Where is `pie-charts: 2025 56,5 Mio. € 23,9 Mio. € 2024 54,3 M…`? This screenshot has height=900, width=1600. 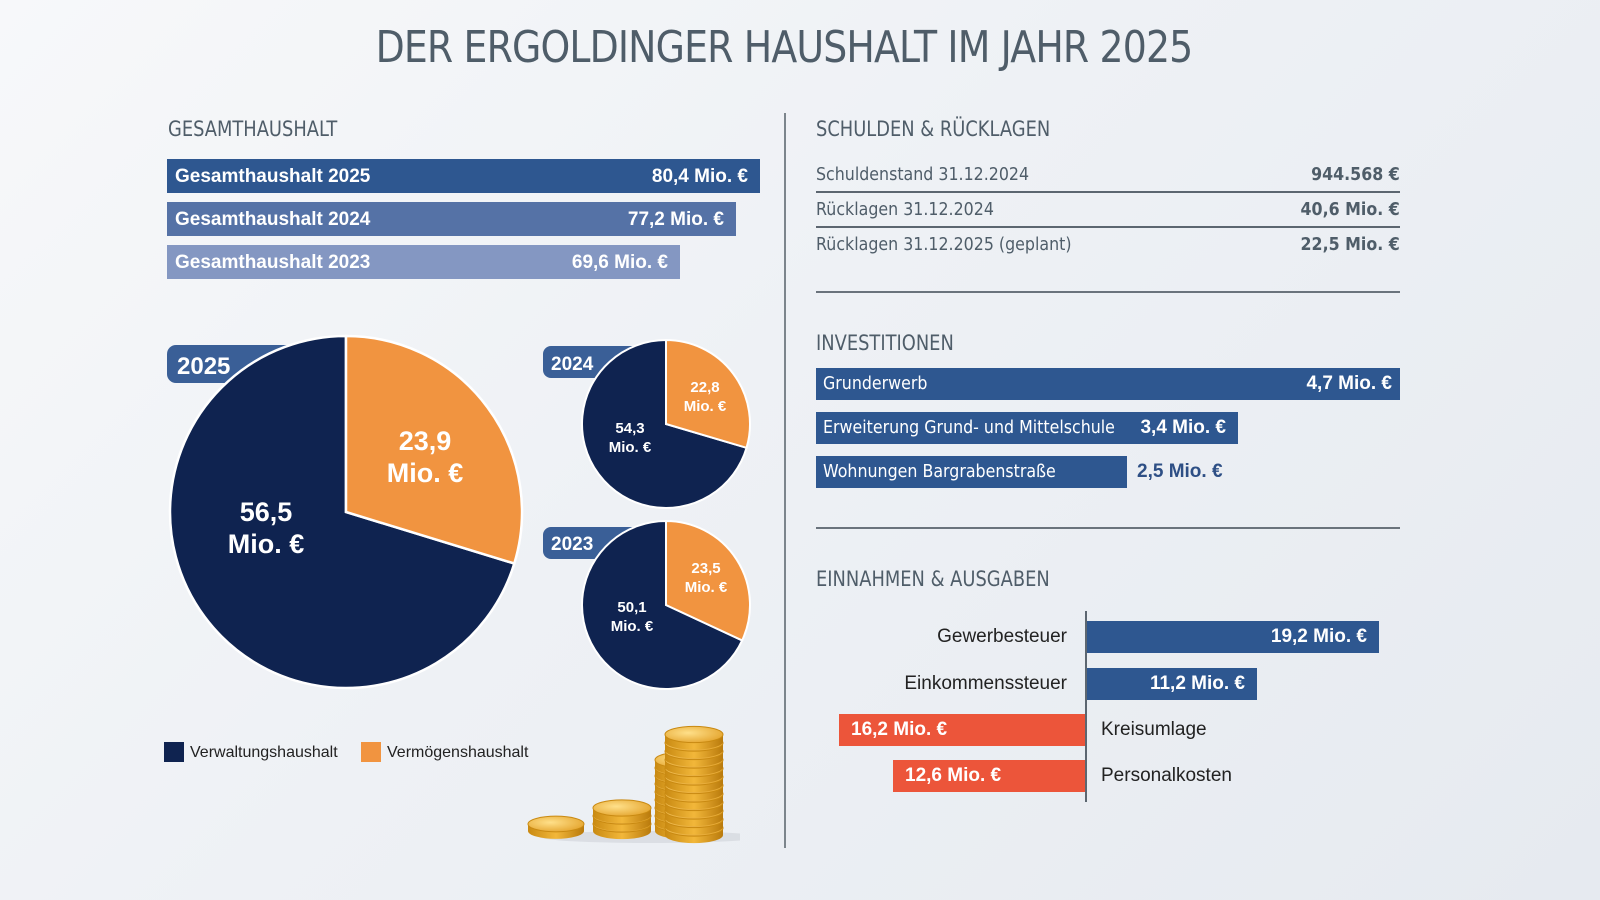
pie-charts: 2025 56,5 Mio. € 23,9 Mio. € 2024 54,3 M… is located at coordinates (459, 512).